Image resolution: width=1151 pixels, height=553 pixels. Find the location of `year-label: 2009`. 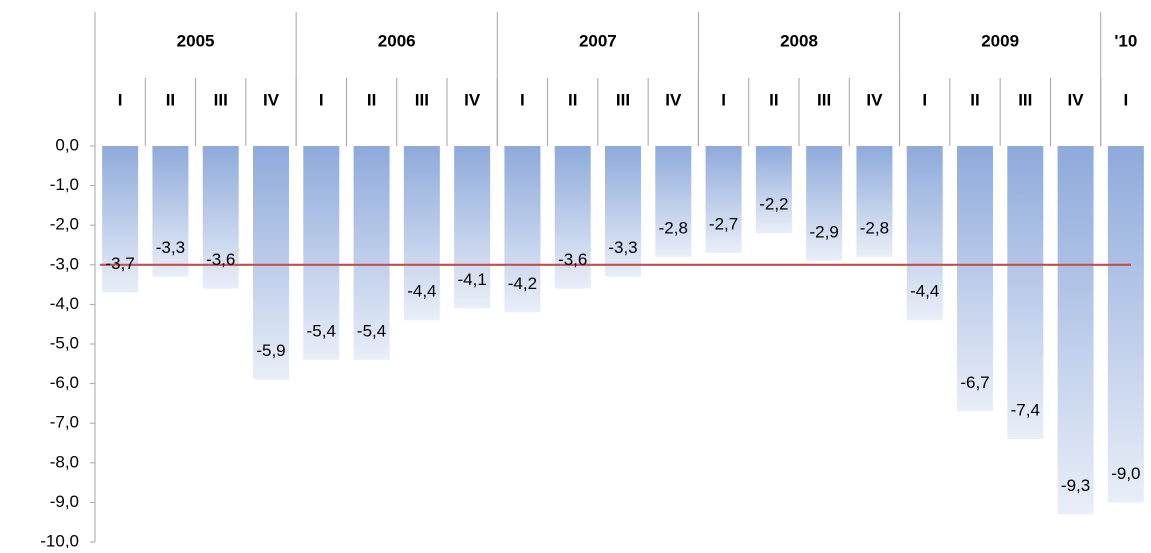

year-label: 2009 is located at coordinates (1000, 40).